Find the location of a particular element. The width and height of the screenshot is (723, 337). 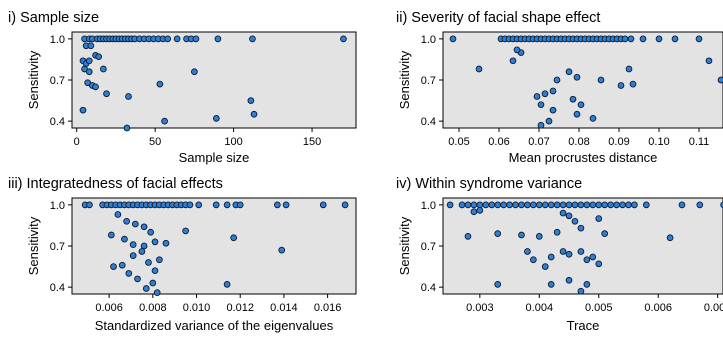

x-axis-label: Trace is located at coordinates (583, 325).